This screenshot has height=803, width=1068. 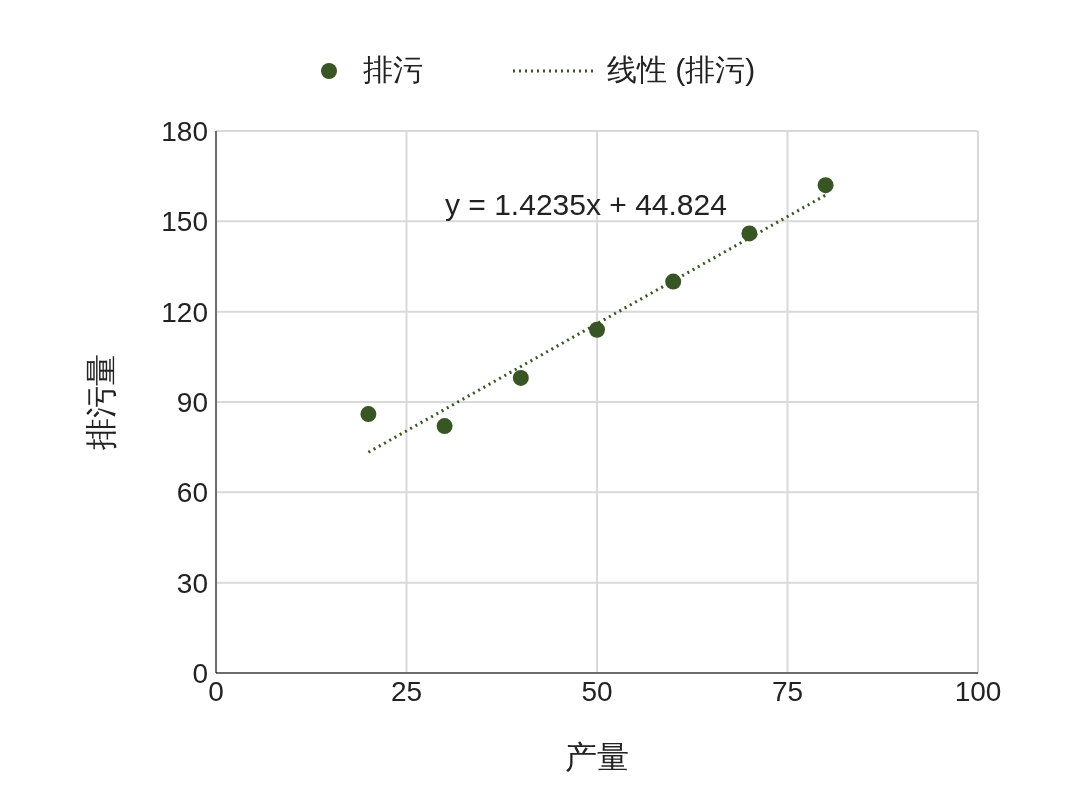 What do you see at coordinates (184, 312) in the screenshot?
I see `y-tick-label: 120` at bounding box center [184, 312].